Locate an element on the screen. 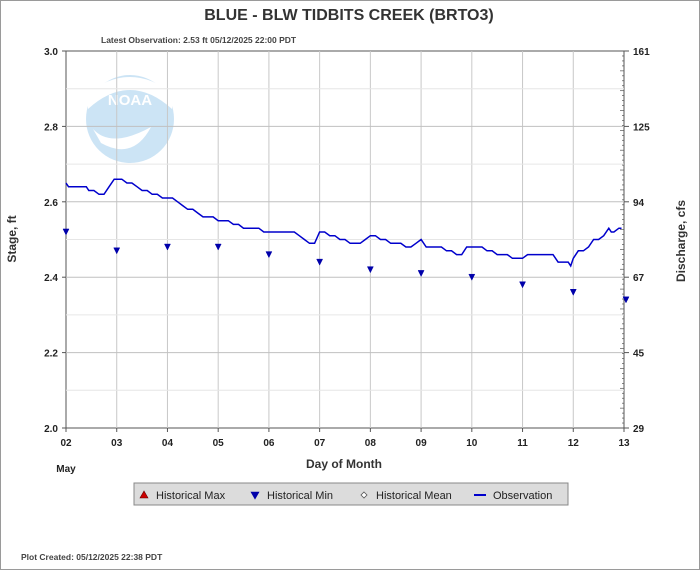  legend-box is located at coordinates (351, 494).